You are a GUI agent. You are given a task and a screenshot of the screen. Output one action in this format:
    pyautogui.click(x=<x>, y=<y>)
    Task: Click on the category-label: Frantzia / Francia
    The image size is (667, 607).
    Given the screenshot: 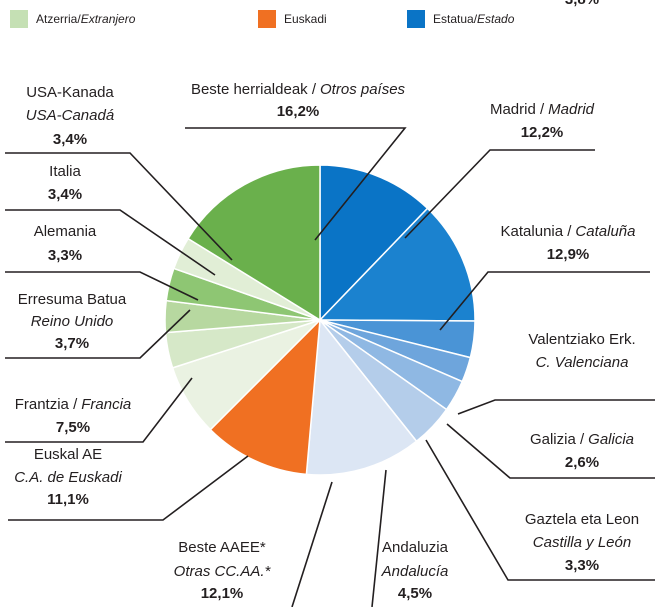 What is the action you would take?
    pyautogui.click(x=73, y=404)
    